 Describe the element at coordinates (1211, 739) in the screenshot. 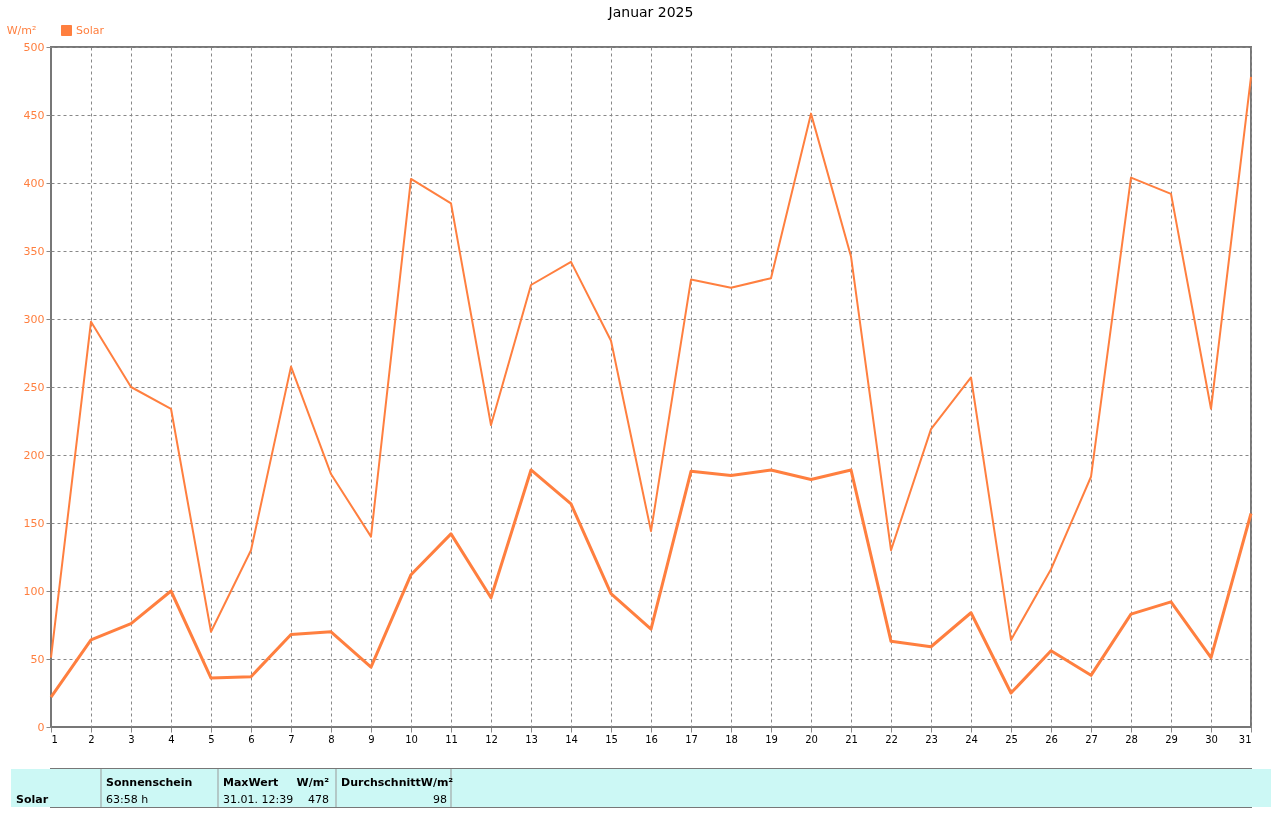

I see `x-tick-label: 30` at that location.